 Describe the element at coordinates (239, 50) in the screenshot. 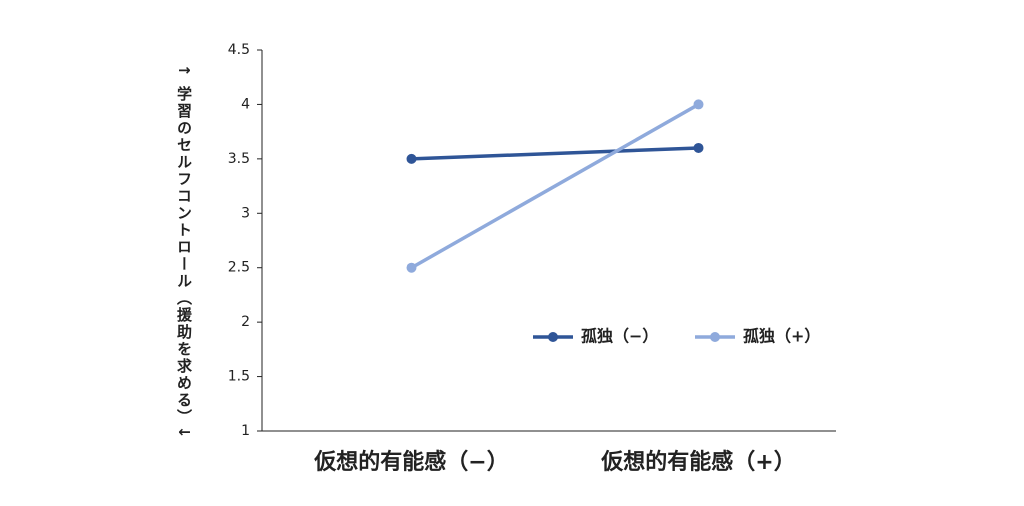

I see `y-tick-label: 4.5` at that location.